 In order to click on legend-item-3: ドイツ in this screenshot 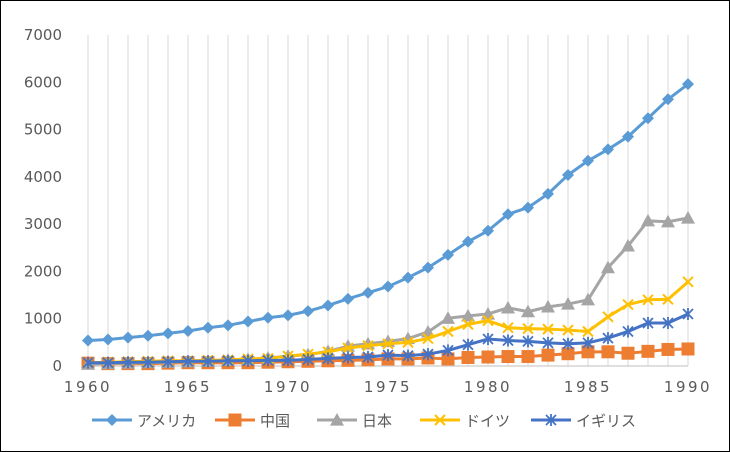, I will do `click(465, 421)`.